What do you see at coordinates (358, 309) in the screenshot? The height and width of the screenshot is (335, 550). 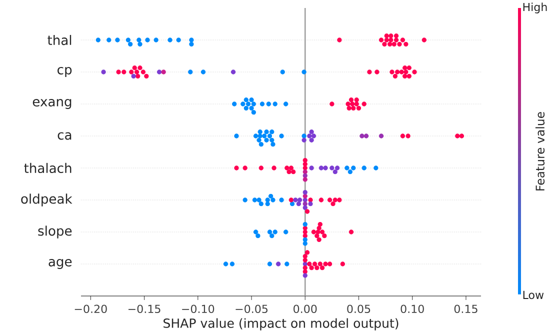 I see `x-tick-label: 0.05` at bounding box center [358, 309].